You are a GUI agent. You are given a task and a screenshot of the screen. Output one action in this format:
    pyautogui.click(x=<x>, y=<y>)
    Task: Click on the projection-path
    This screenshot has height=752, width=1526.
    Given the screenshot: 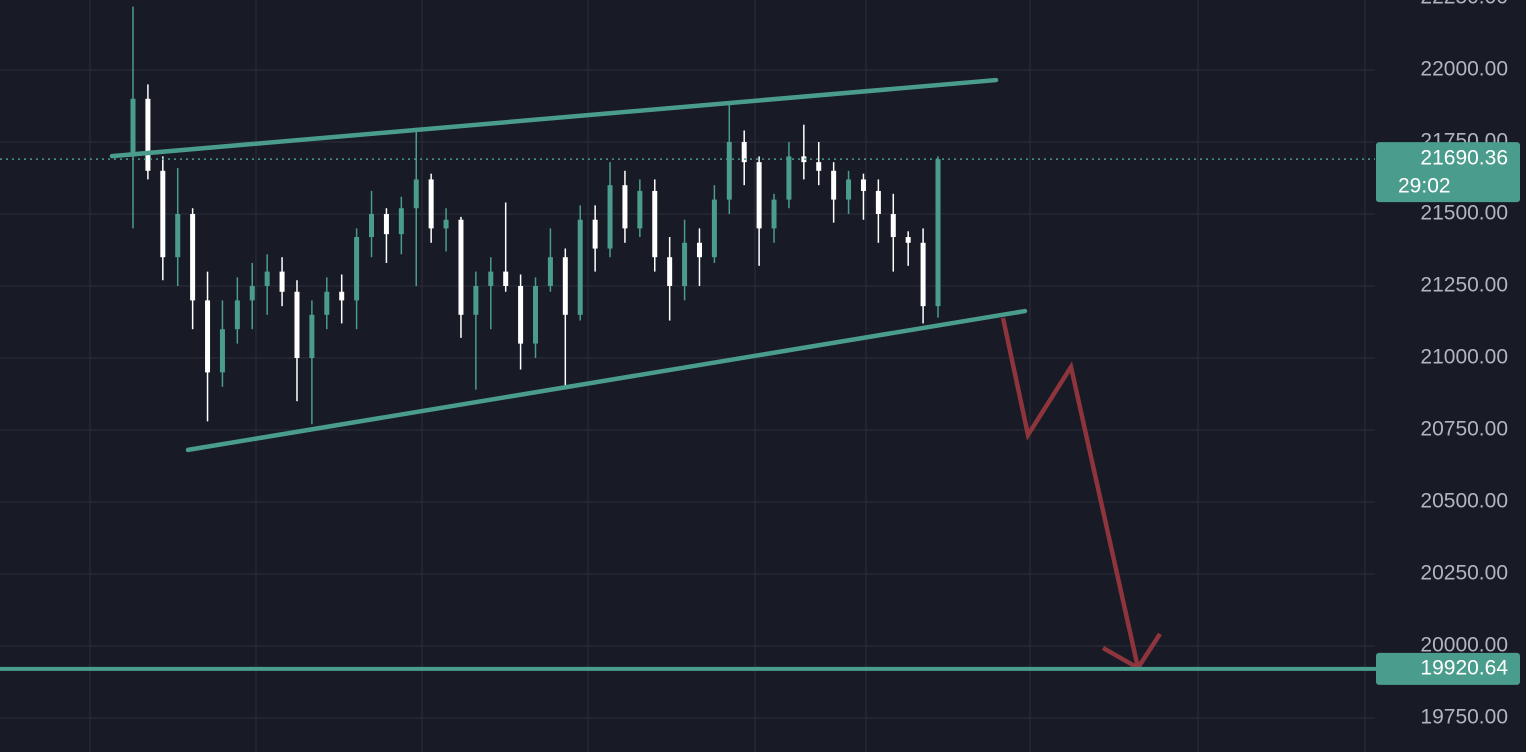 What is the action you would take?
    pyautogui.click(x=1070, y=493)
    